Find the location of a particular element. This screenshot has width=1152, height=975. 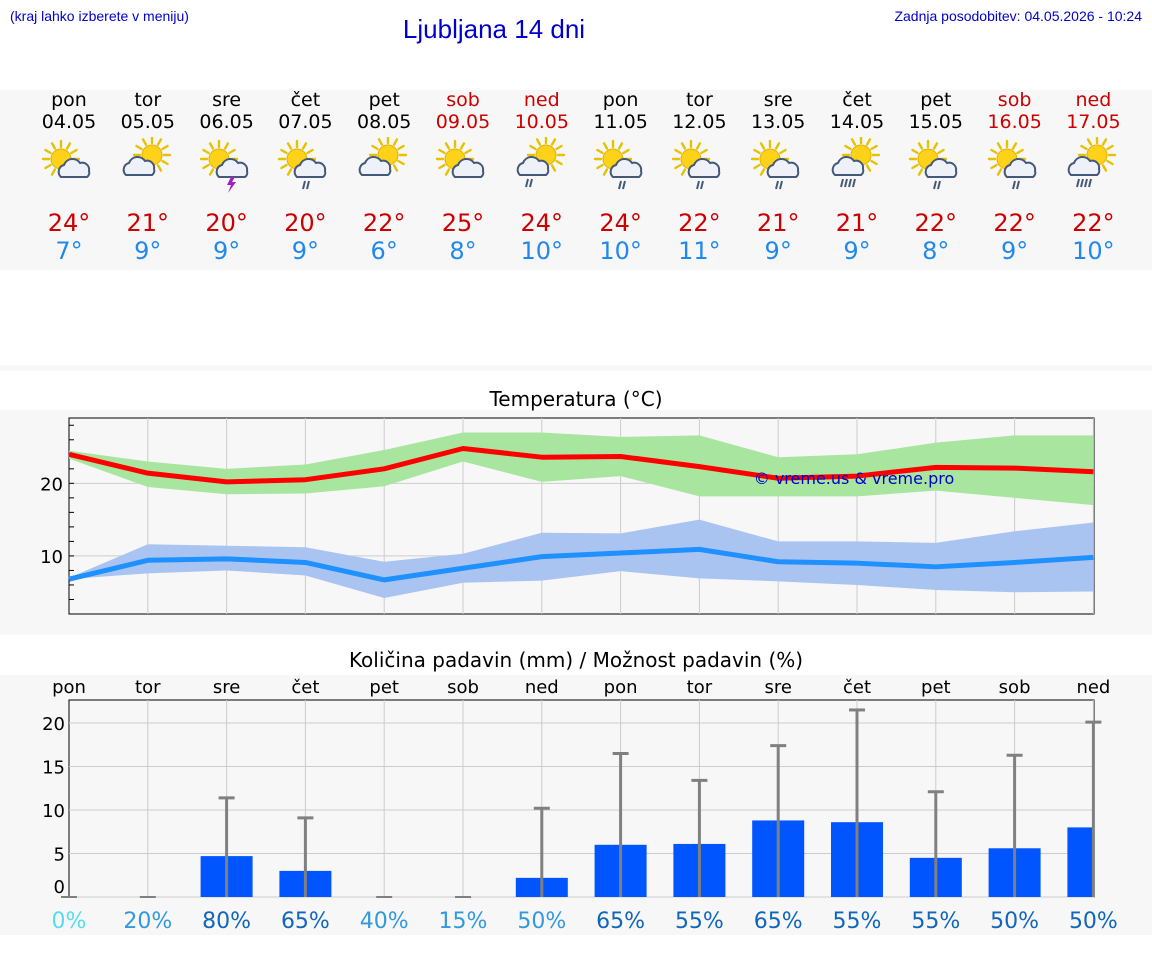

day-name: pon is located at coordinates (69, 100).